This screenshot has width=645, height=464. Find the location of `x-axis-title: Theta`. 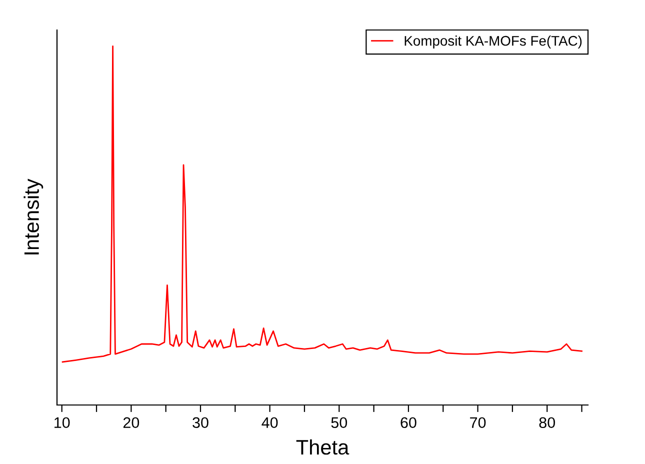

x-axis-title: Theta is located at coordinates (323, 447).